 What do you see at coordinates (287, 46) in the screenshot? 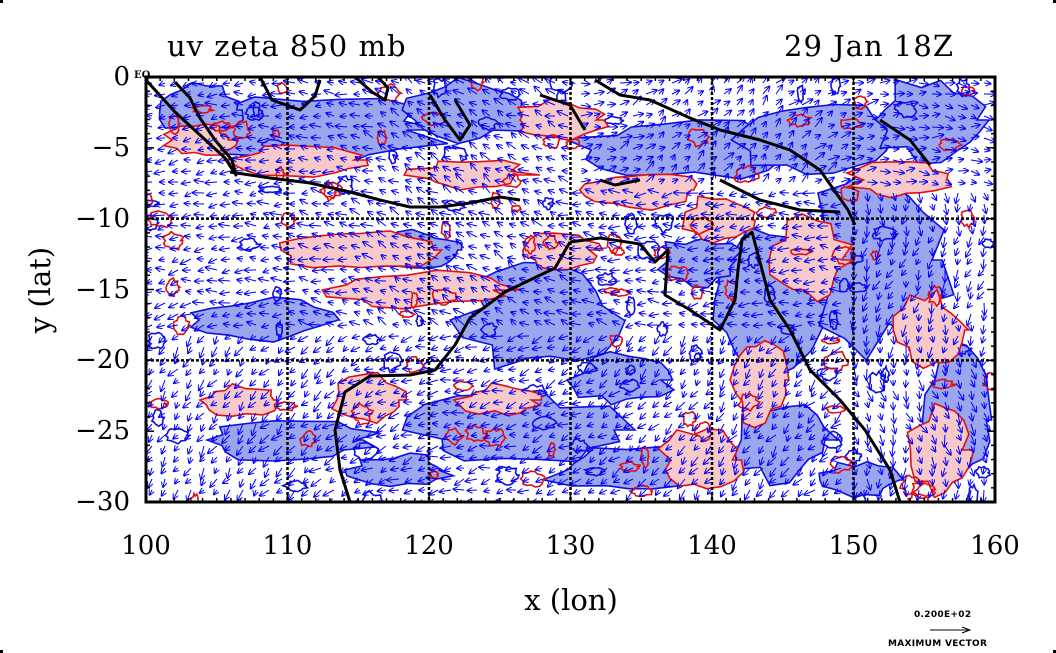
I see `chart-title: uv zeta 850 mb` at bounding box center [287, 46].